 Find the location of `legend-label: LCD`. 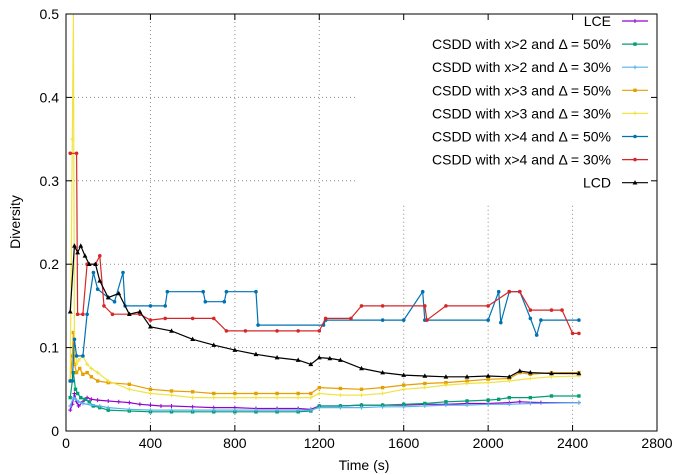

legend-label: LCD is located at coordinates (597, 183).